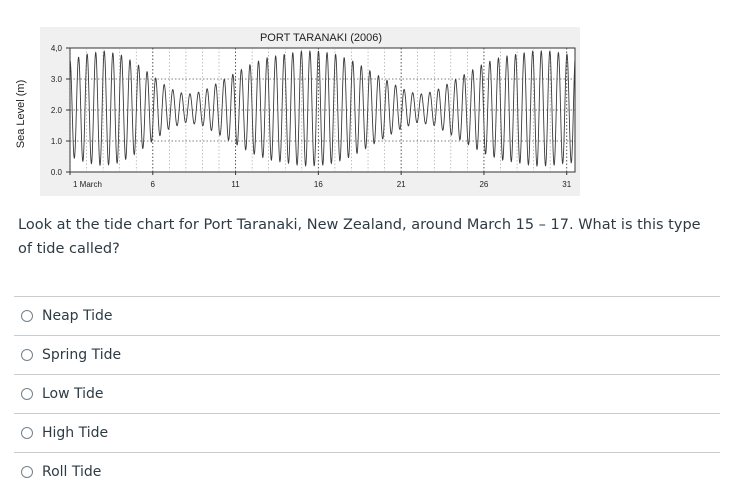 The height and width of the screenshot is (491, 732). What do you see at coordinates (21, 114) in the screenshot?
I see `y-axis-label: Sea Level (m)` at bounding box center [21, 114].